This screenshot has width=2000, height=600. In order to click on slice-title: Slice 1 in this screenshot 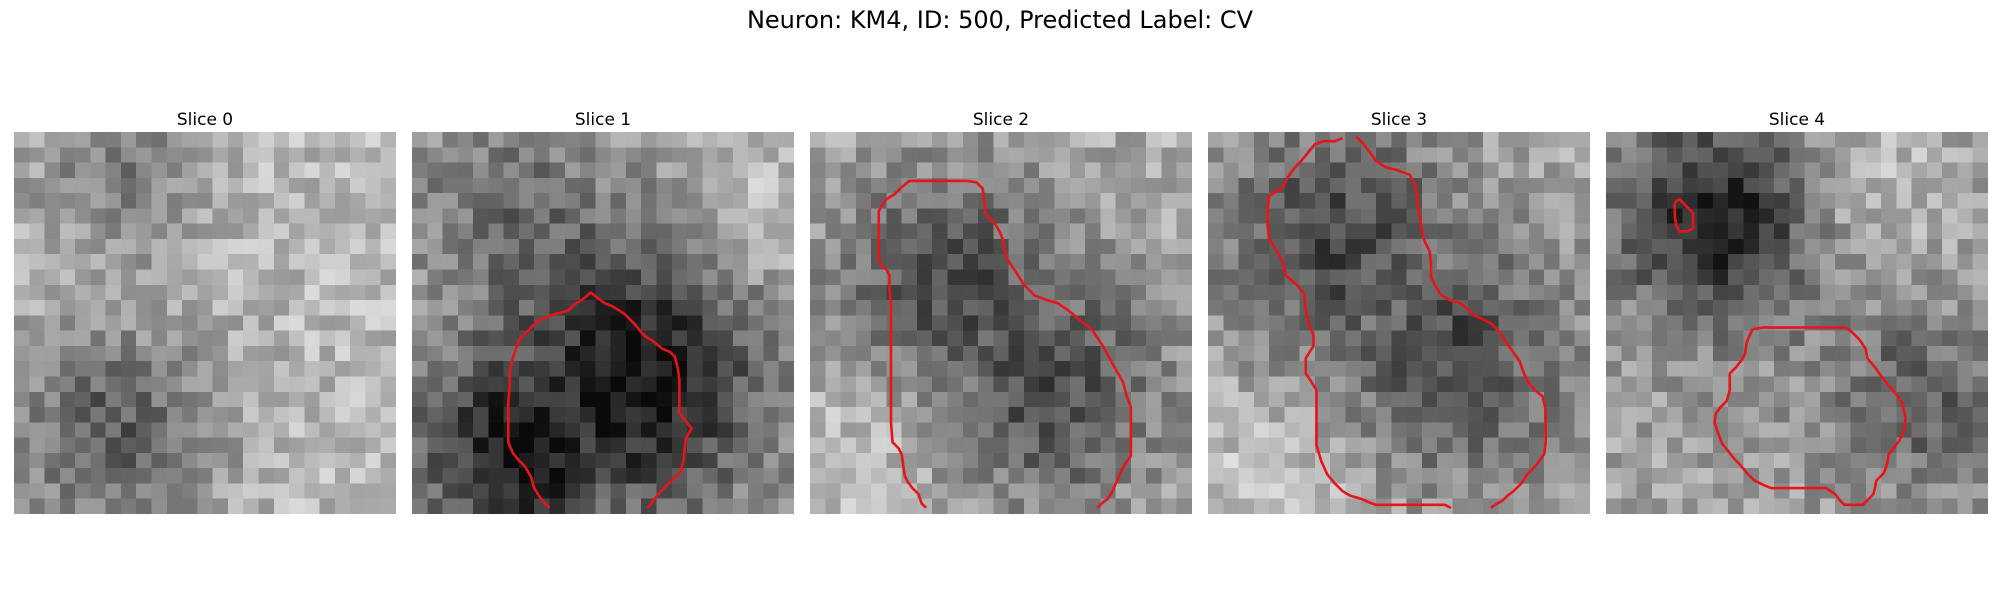, I will do `click(603, 120)`.